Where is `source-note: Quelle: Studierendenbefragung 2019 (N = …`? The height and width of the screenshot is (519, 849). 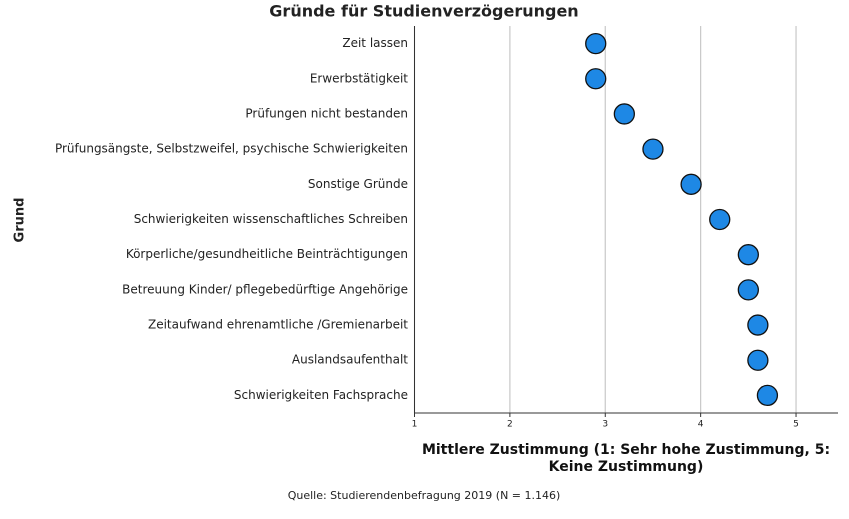 source-note: Quelle: Studierendenbefragung 2019 (N = … is located at coordinates (424, 495).